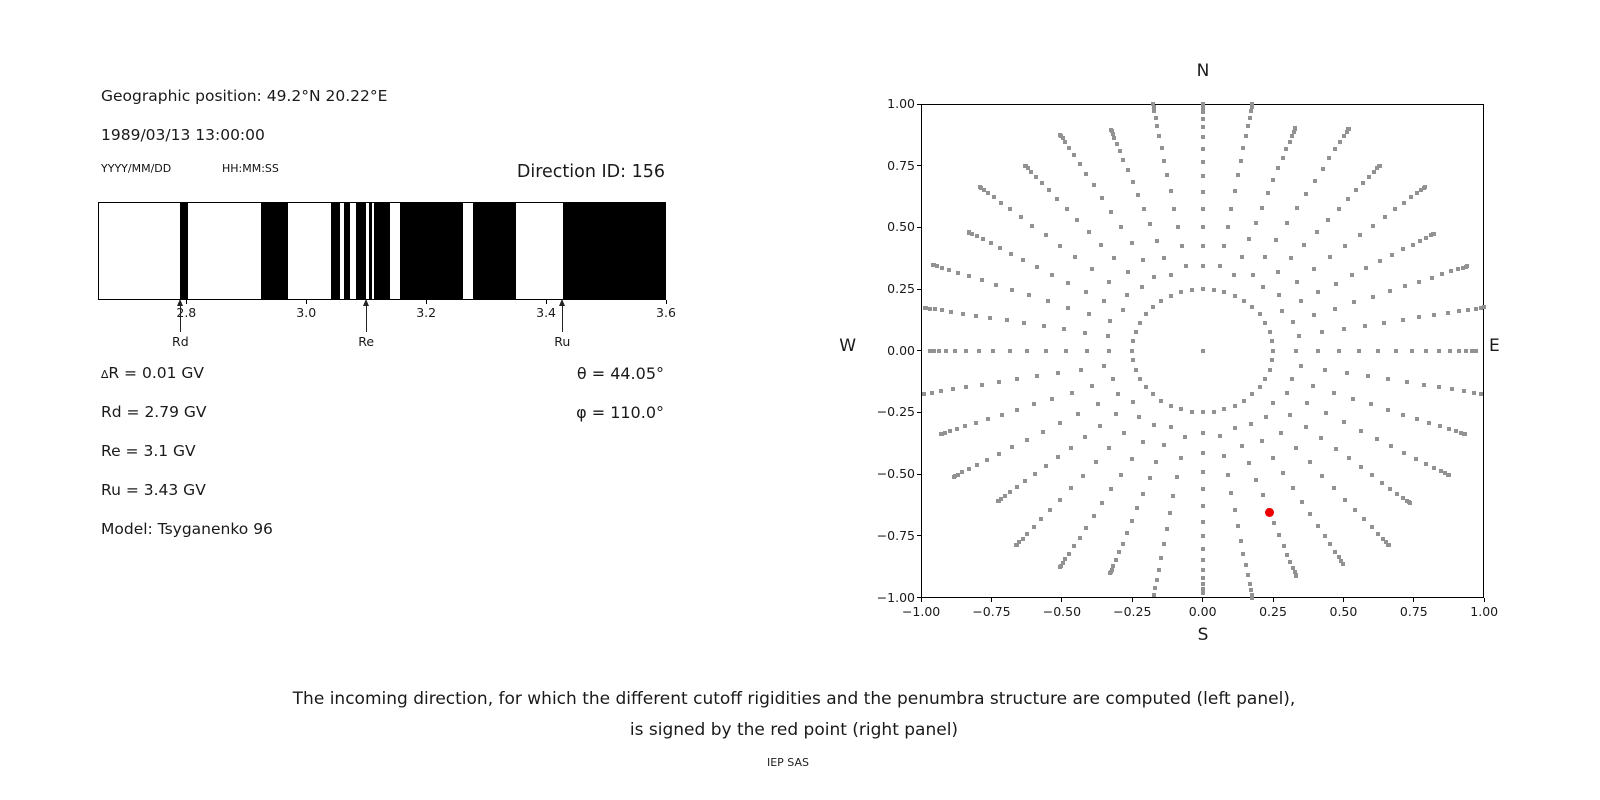  What do you see at coordinates (788, 762) in the screenshot?
I see `credit-label: IEP SAS` at bounding box center [788, 762].